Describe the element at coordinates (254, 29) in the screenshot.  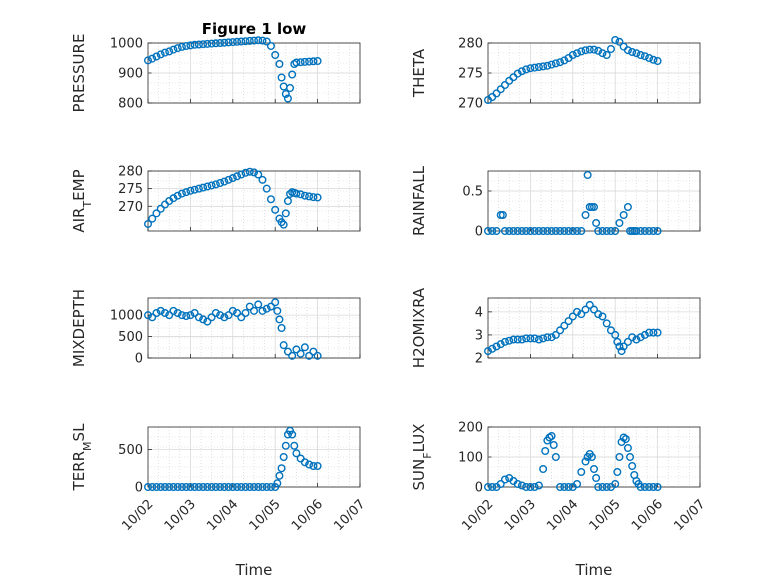
I see `chart-title: Figure 1 low` at that location.